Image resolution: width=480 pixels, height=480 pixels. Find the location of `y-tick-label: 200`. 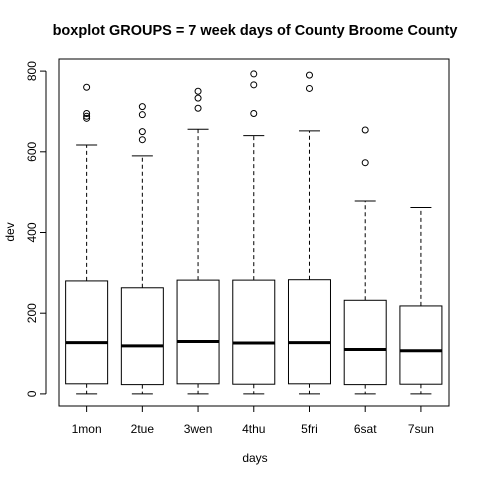

y-tick-label: 200 is located at coordinates (32, 313).